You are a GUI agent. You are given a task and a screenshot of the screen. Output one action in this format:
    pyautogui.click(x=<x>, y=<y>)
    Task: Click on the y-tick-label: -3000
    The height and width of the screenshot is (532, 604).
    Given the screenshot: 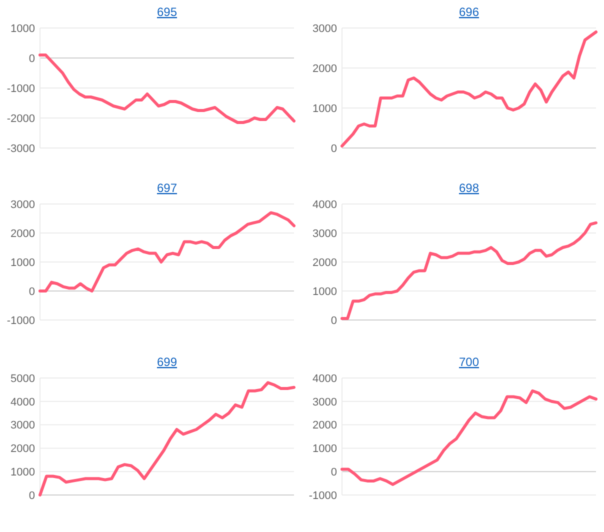 What is the action you would take?
    pyautogui.click(x=20, y=148)
    